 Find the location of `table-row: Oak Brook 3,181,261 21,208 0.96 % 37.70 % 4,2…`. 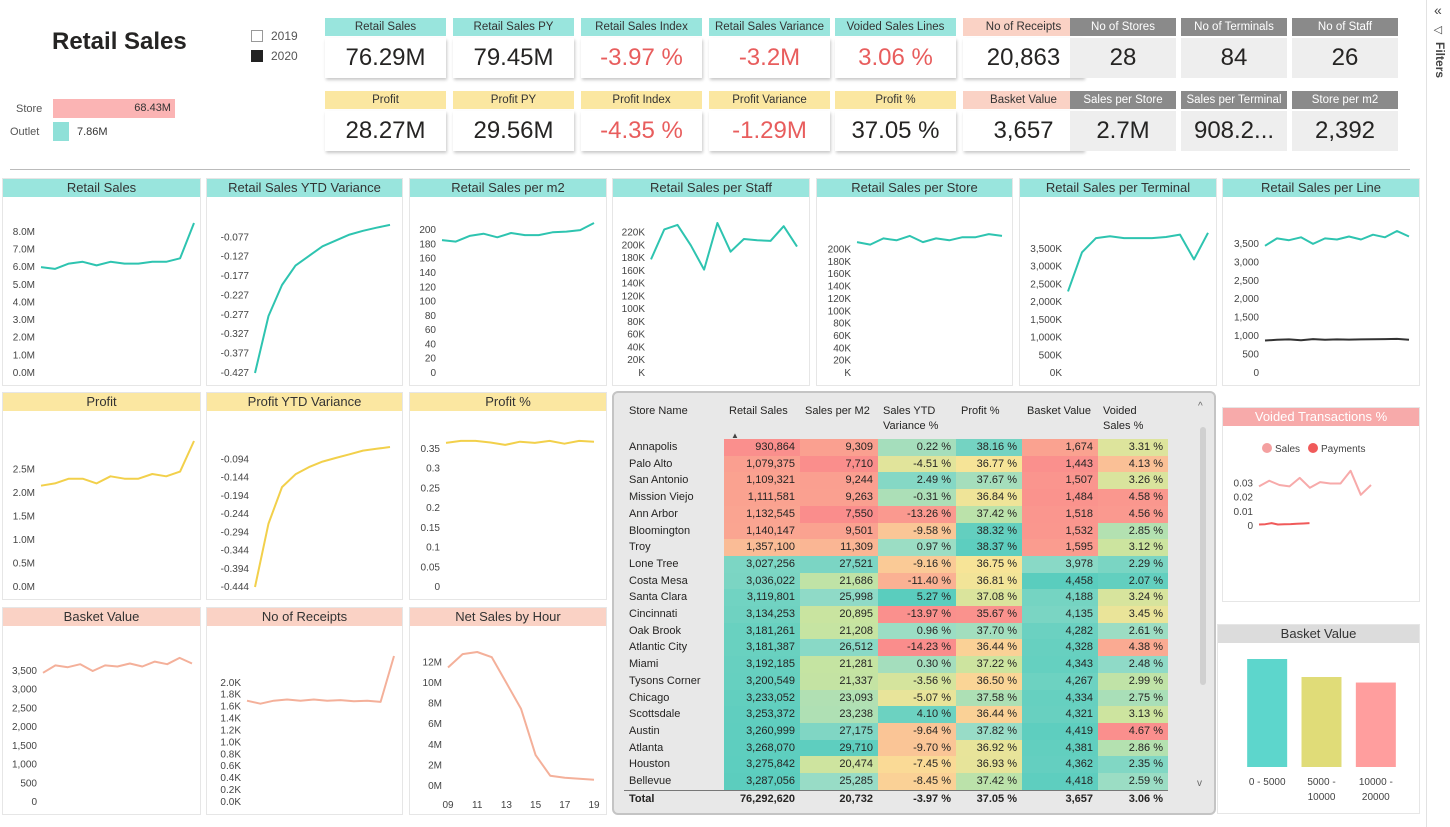

table-row: Oak Brook 3,181,261 21,208 0.96 % 37.70 % 4,2… is located at coordinates (896, 631).